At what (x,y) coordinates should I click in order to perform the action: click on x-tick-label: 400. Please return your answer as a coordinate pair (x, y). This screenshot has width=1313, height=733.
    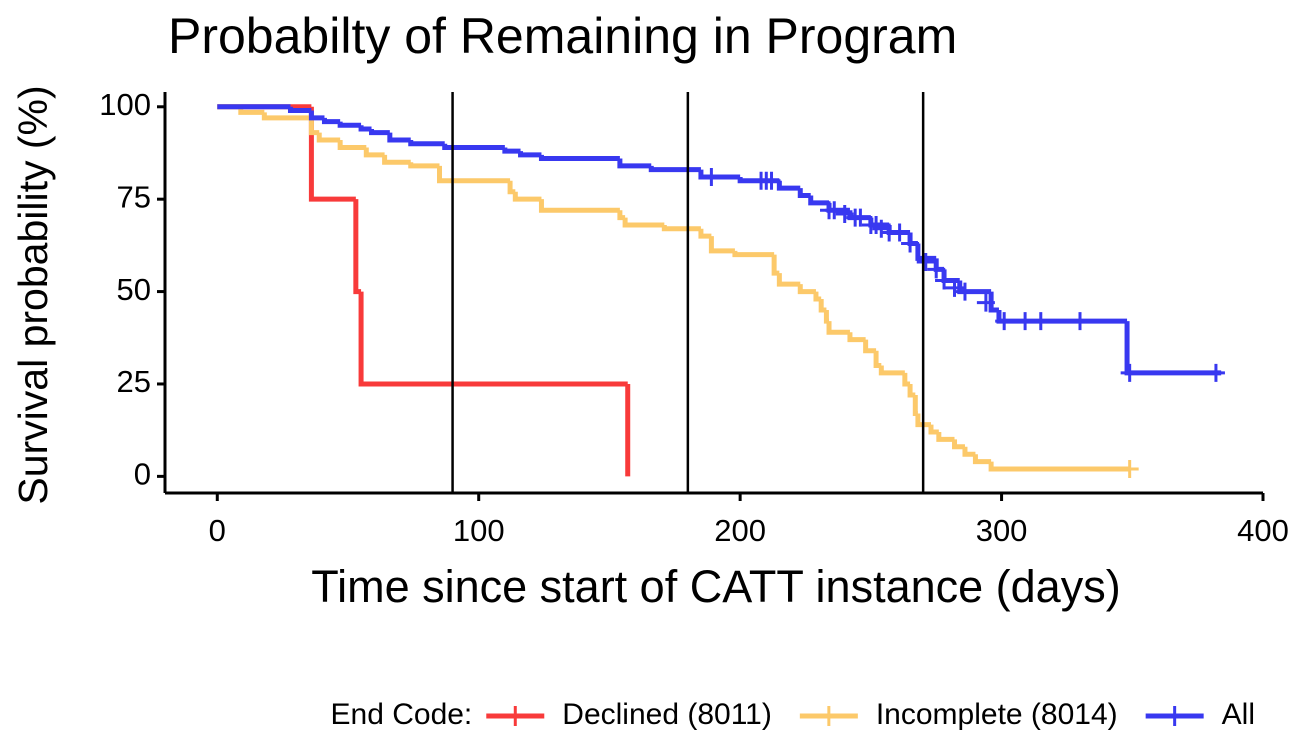
    Looking at the image, I should click on (1263, 530).